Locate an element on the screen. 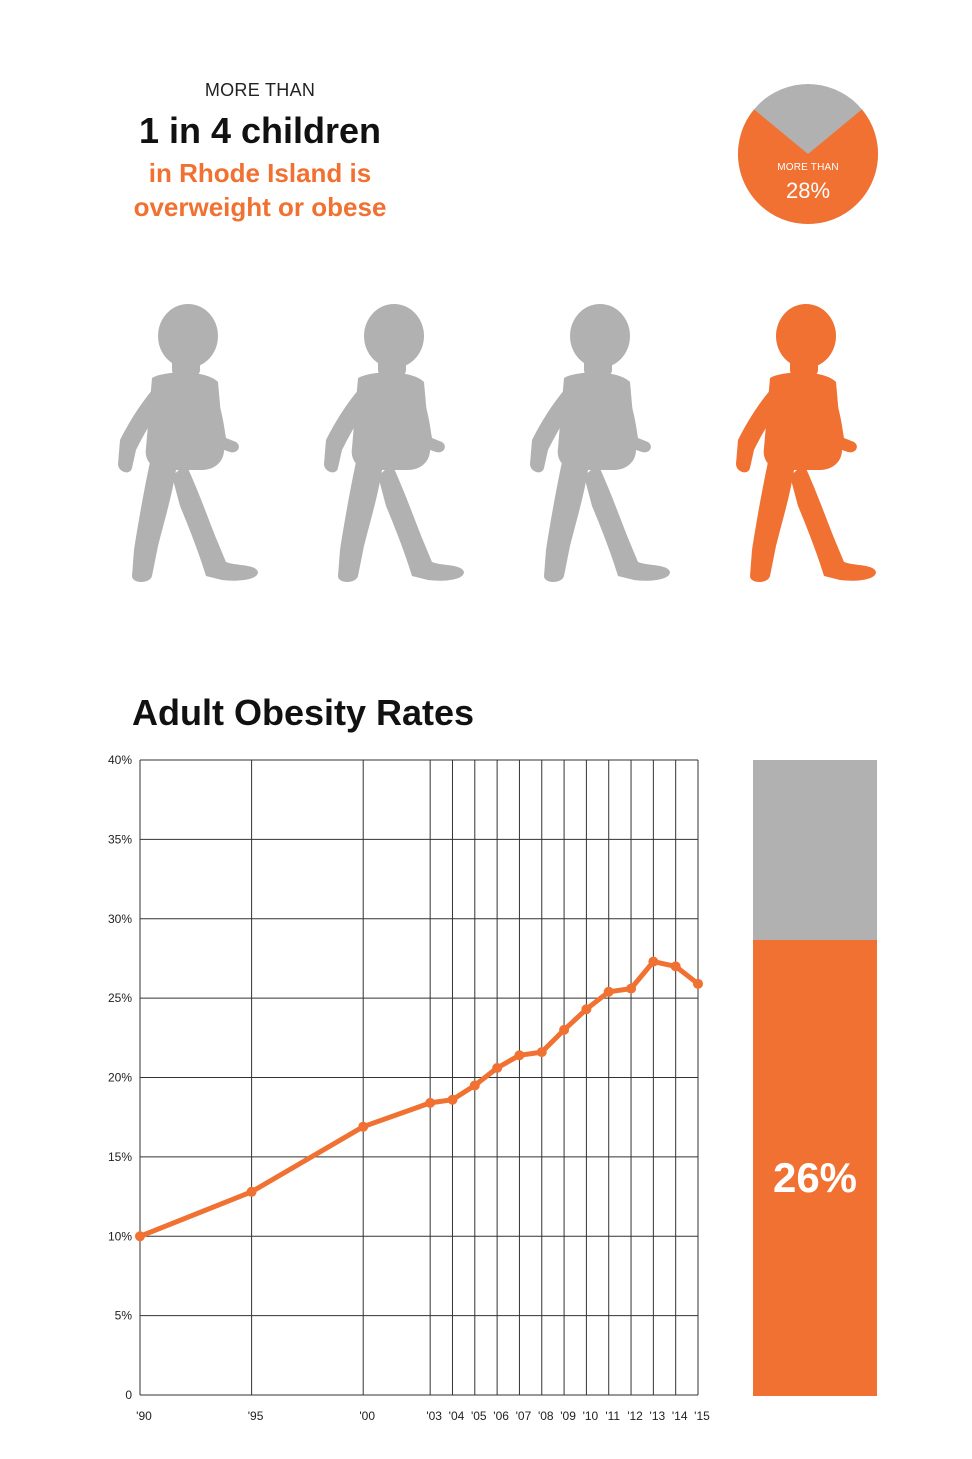 The width and height of the screenshot is (972, 1459). series-points is located at coordinates (419, 1099).